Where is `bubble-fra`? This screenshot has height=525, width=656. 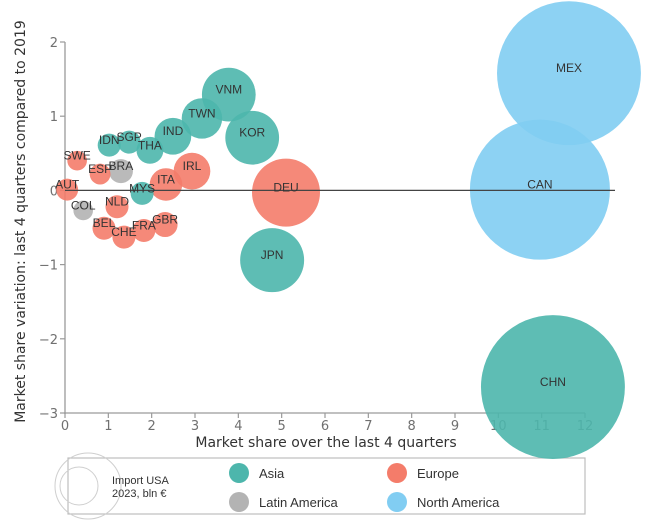
bubble-fra is located at coordinates (144, 230).